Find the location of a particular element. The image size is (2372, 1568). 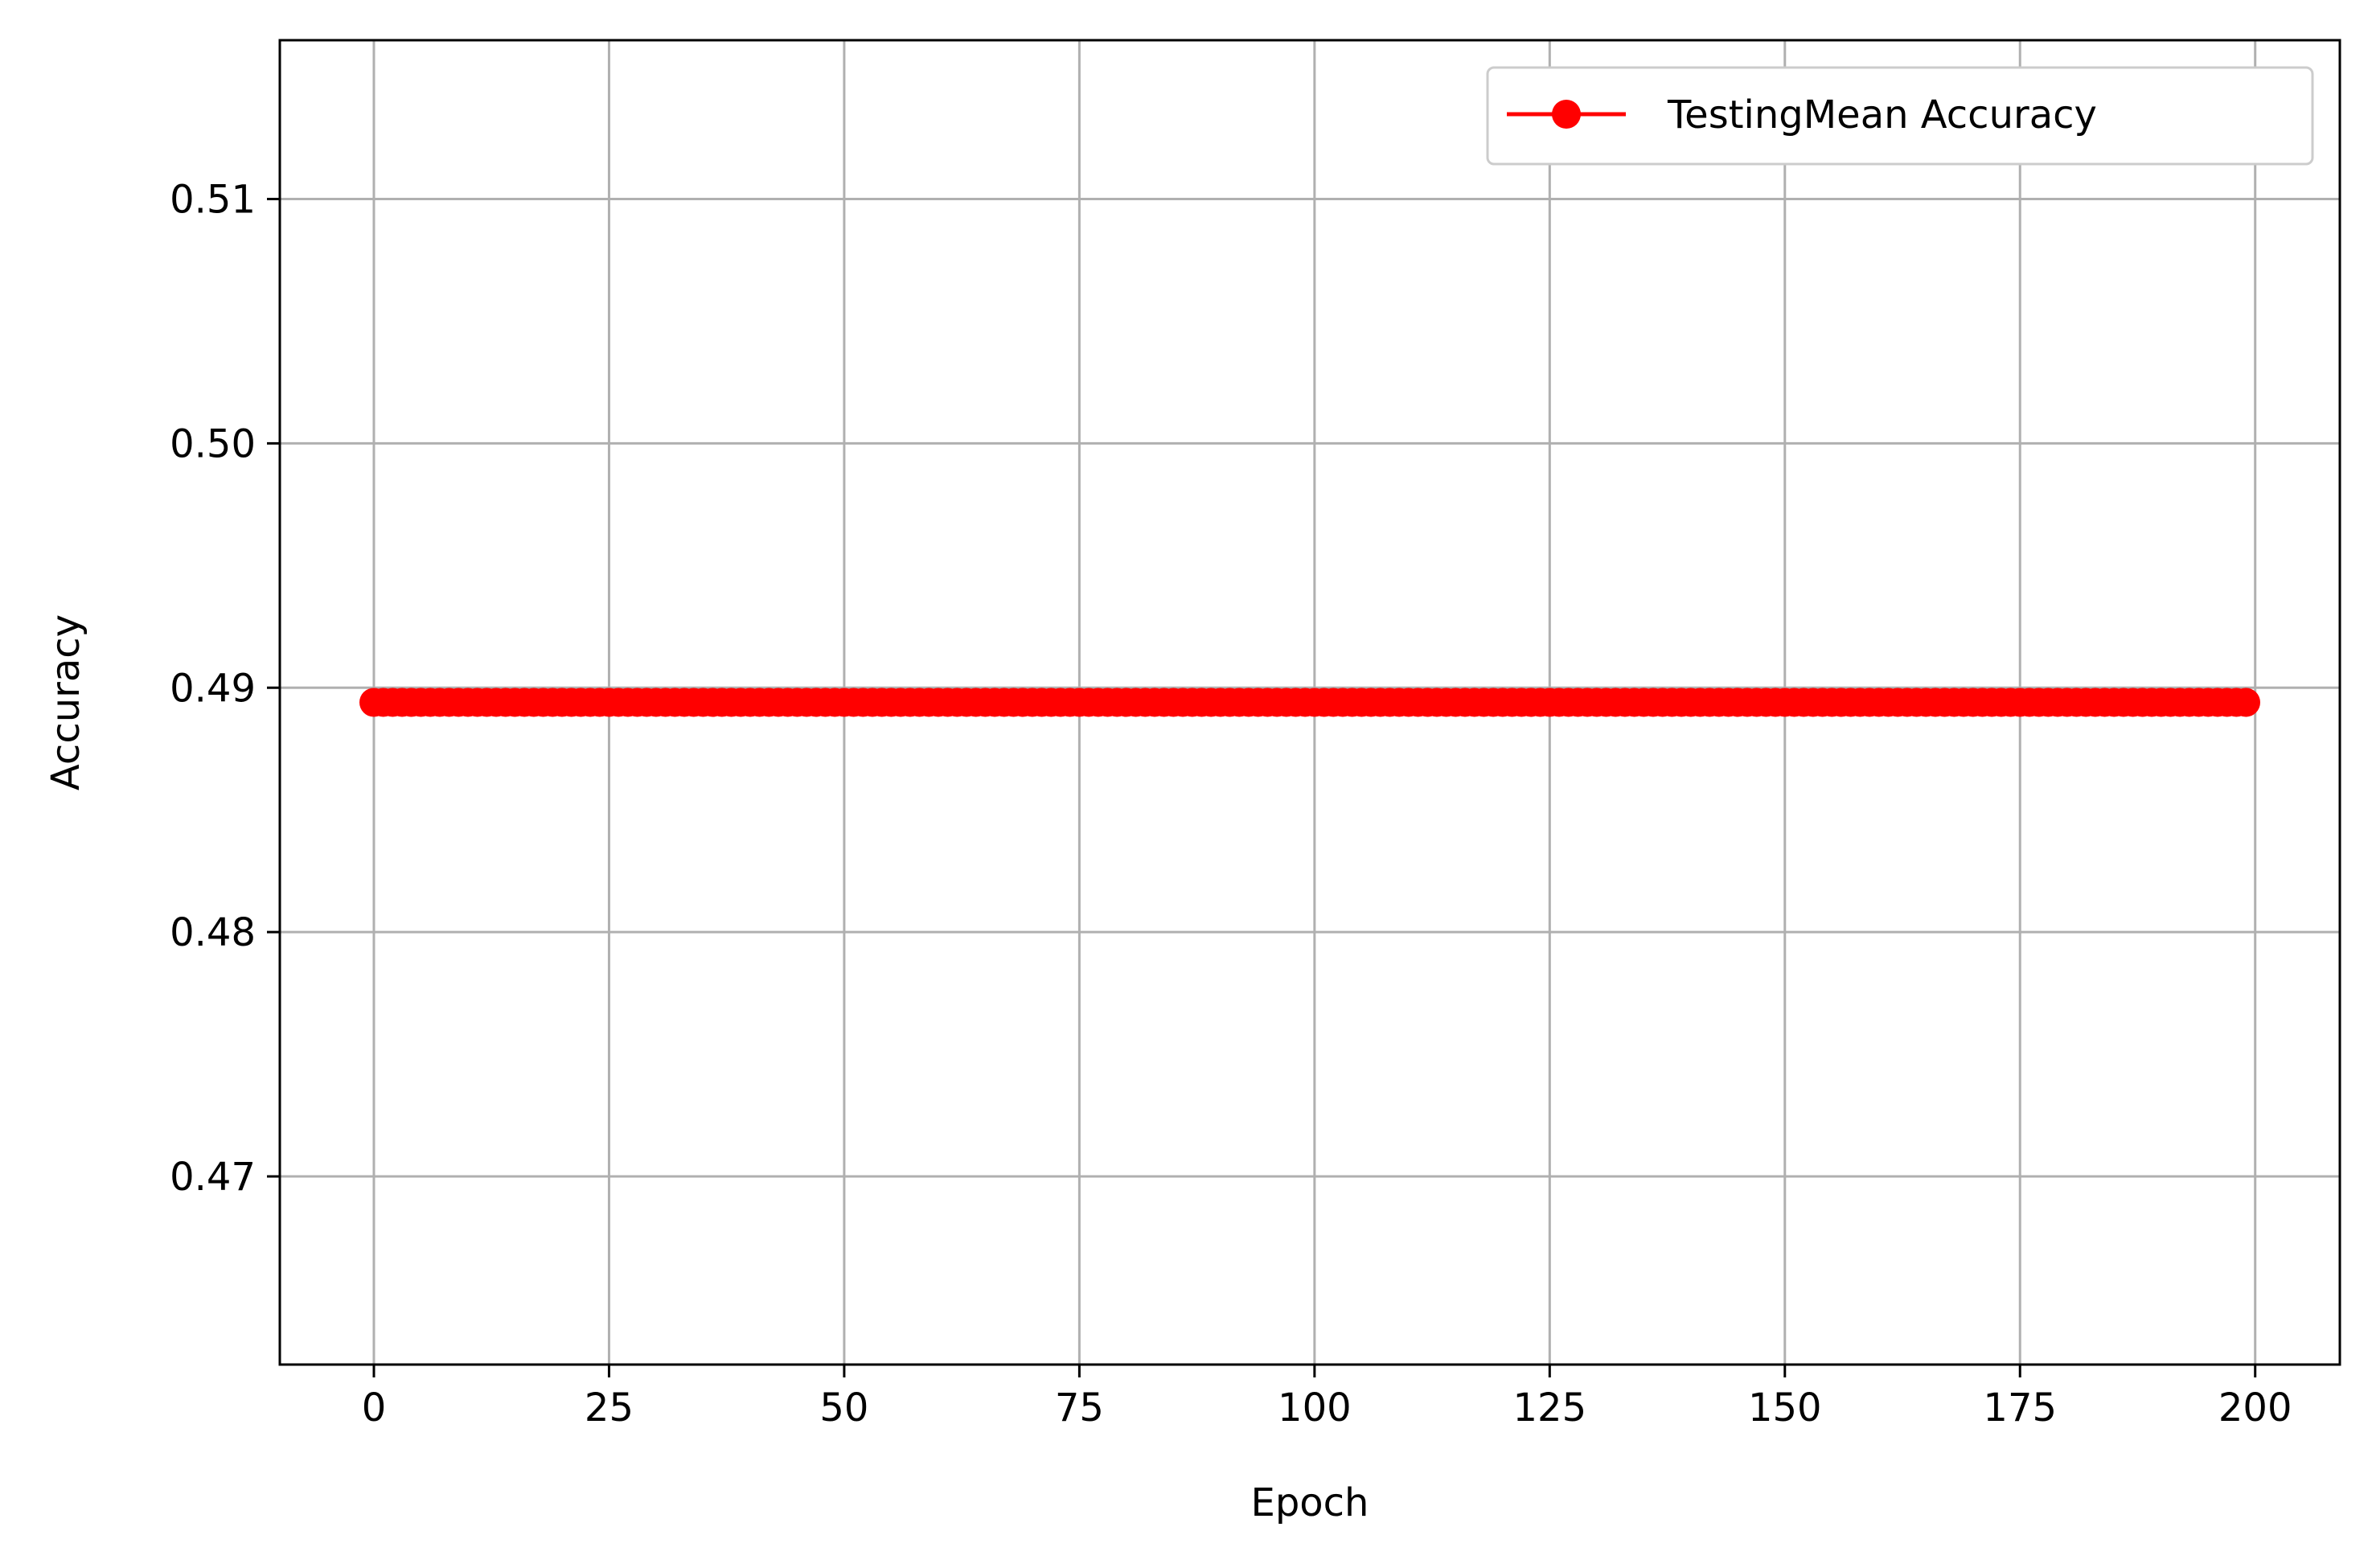

x-tick-label: 150 is located at coordinates (1785, 1407).